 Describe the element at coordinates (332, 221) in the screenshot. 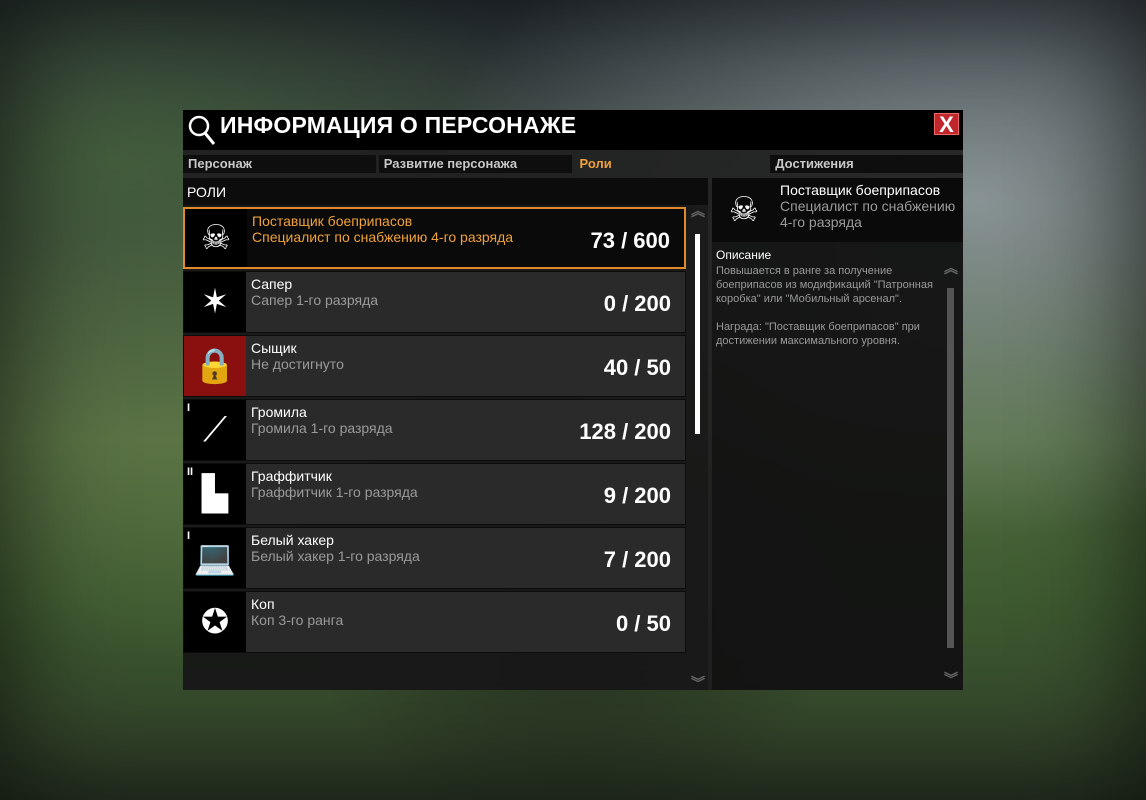

I see `role-name: Поставщик боеприпасов` at that location.